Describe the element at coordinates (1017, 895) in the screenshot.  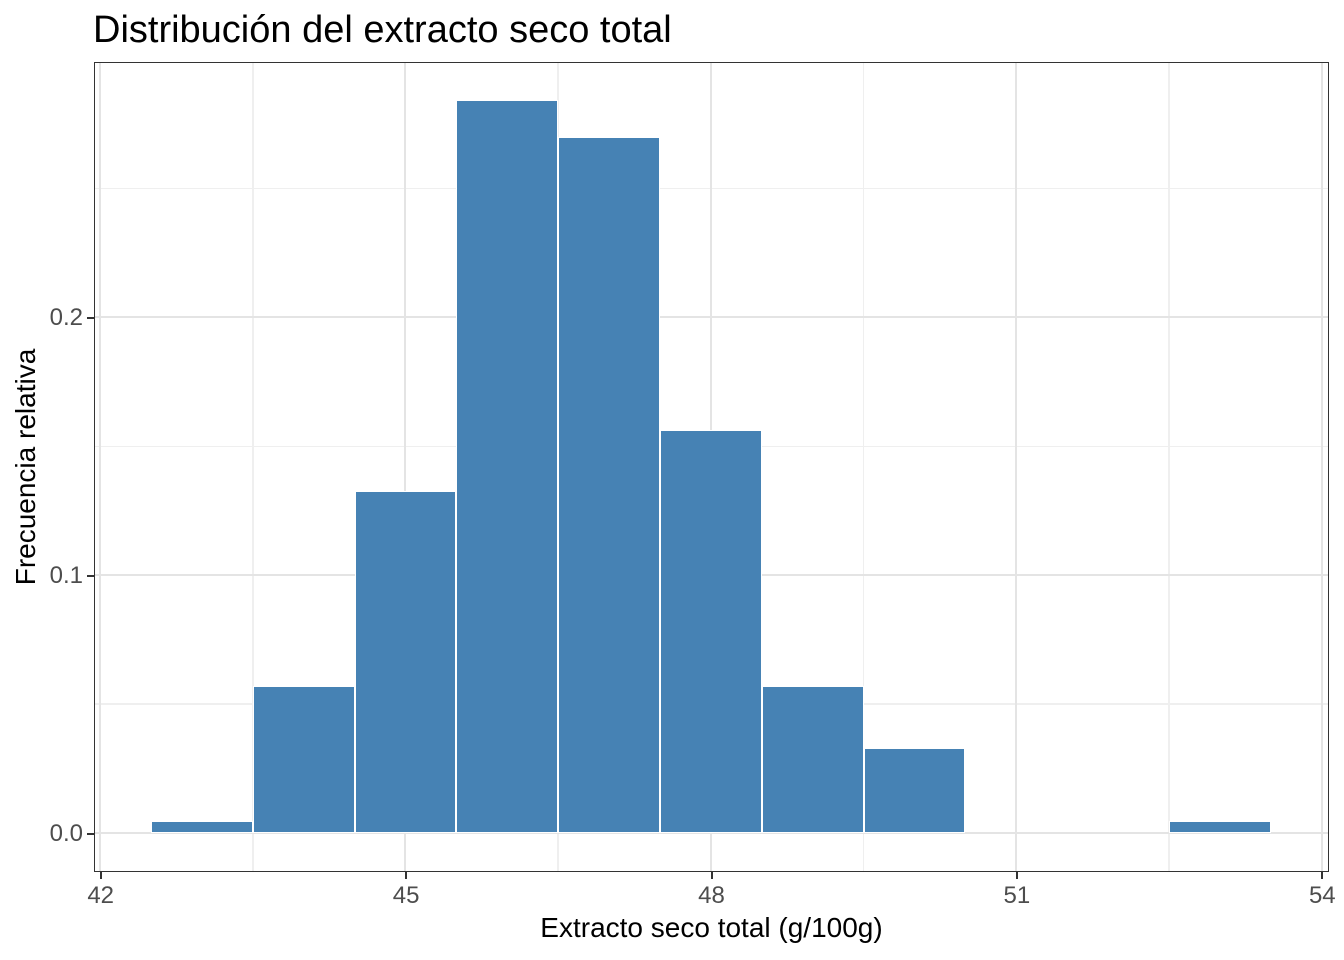
I see `x-axis-tick-label: 51` at that location.